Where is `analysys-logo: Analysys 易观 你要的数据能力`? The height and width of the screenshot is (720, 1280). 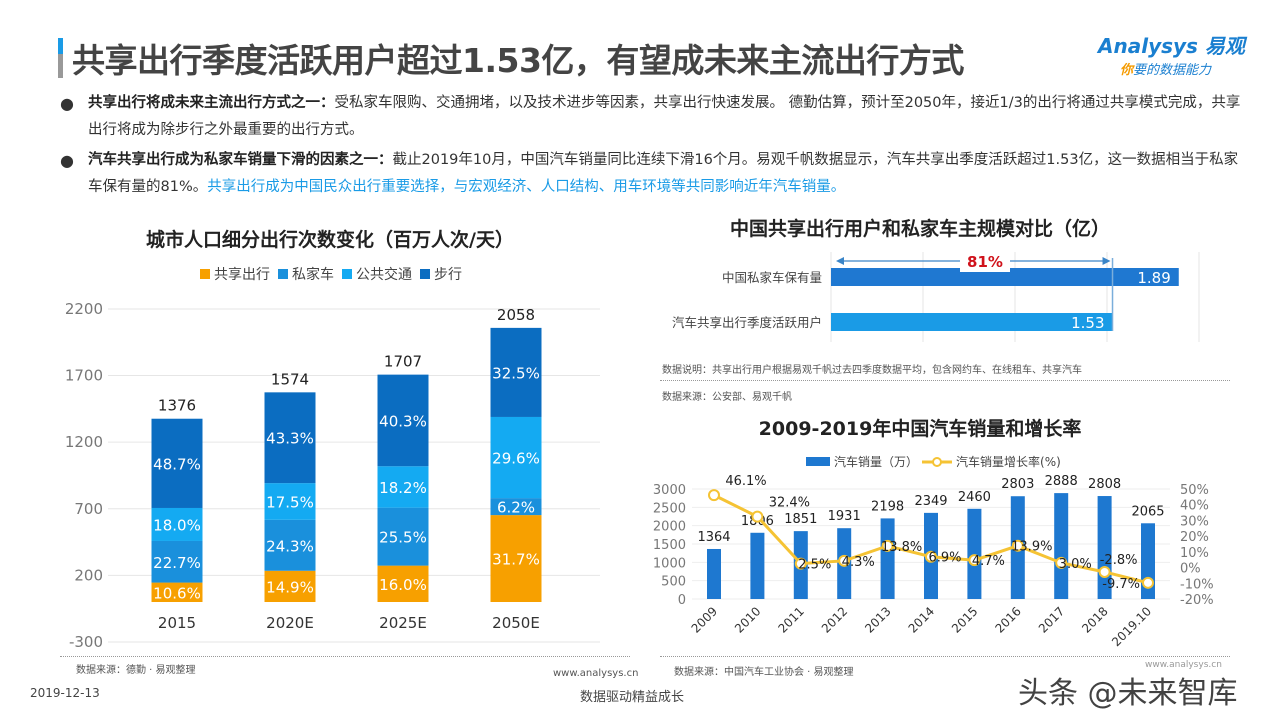 analysys-logo: Analysys 易观 你要的数据能力 is located at coordinates (1178, 54).